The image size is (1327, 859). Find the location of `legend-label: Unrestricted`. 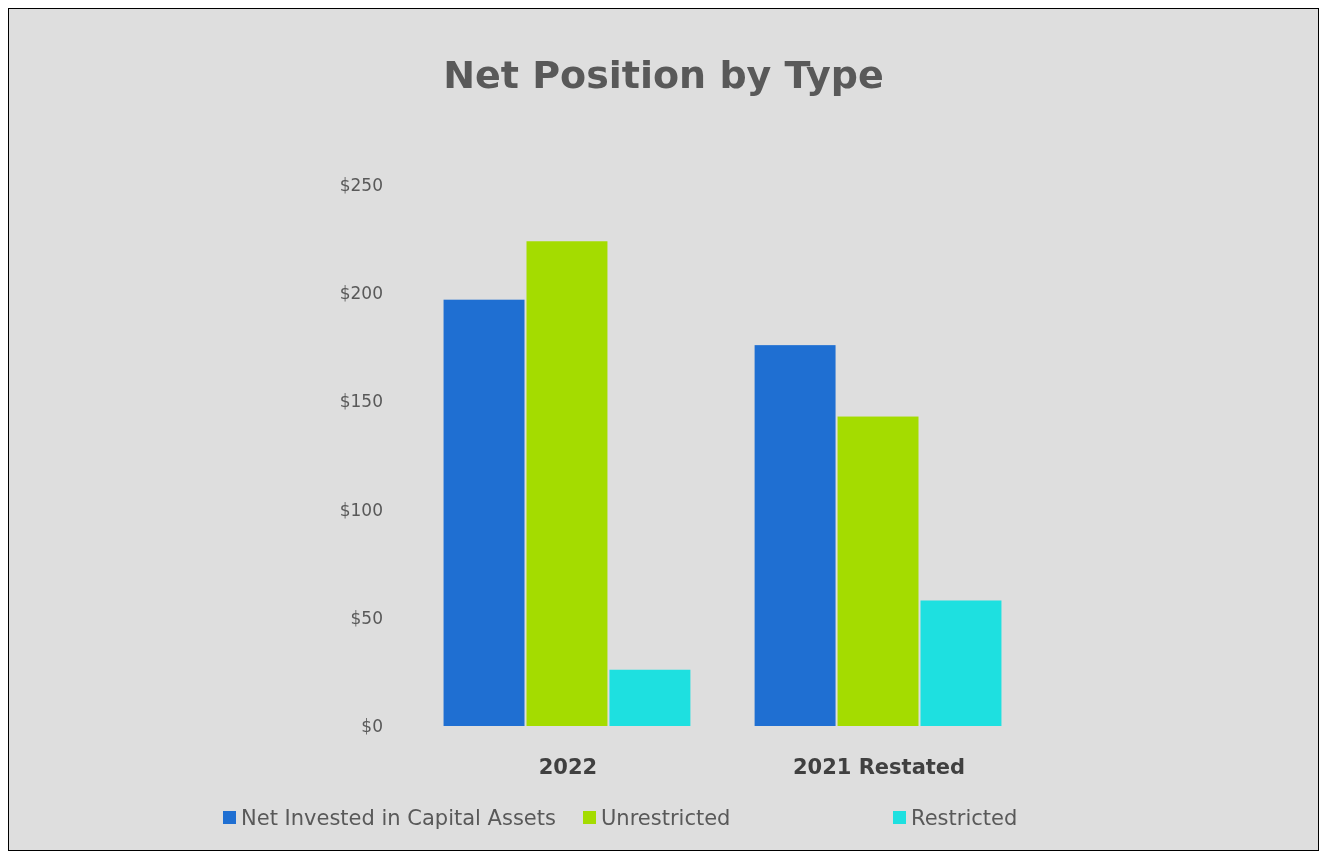

legend-label: Unrestricted is located at coordinates (666, 818).